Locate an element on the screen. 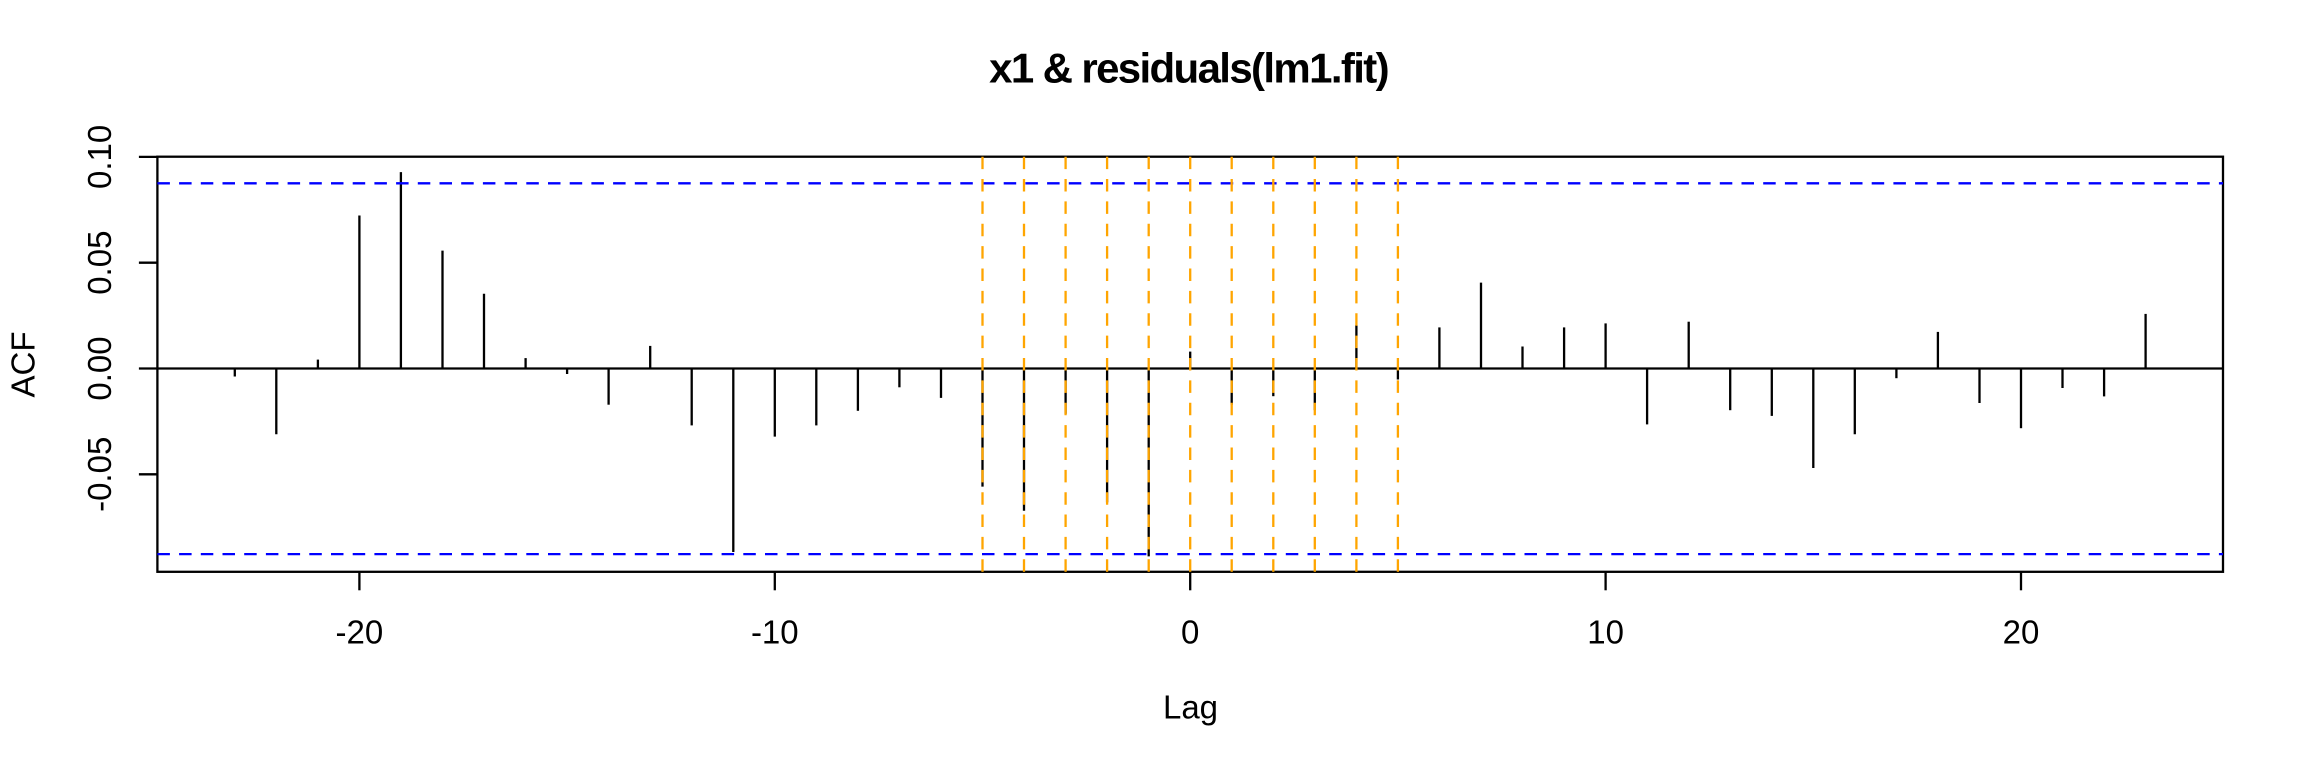  svg-text: ACF is located at coordinates (23, 365).